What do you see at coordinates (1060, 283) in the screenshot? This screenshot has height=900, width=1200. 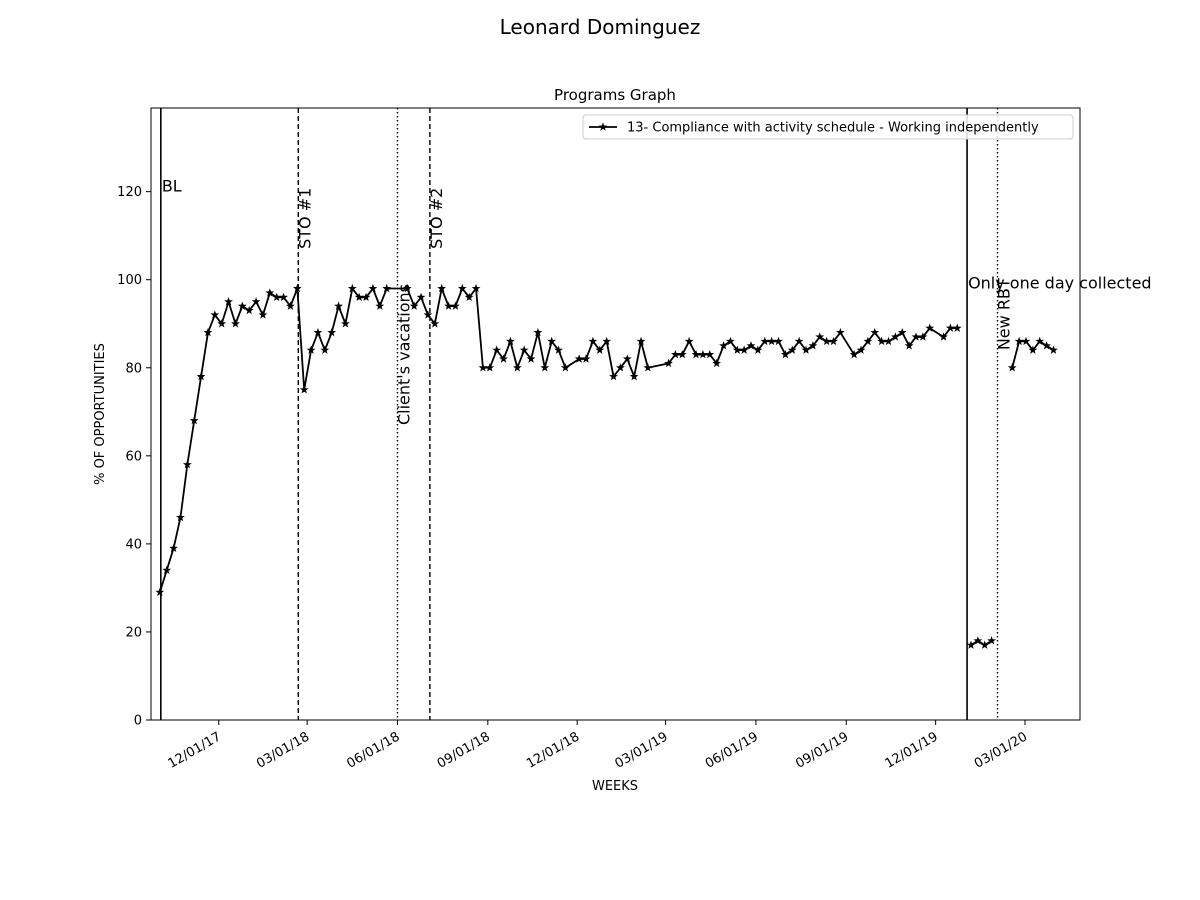 I see `phase-label: Only one day collected` at bounding box center [1060, 283].